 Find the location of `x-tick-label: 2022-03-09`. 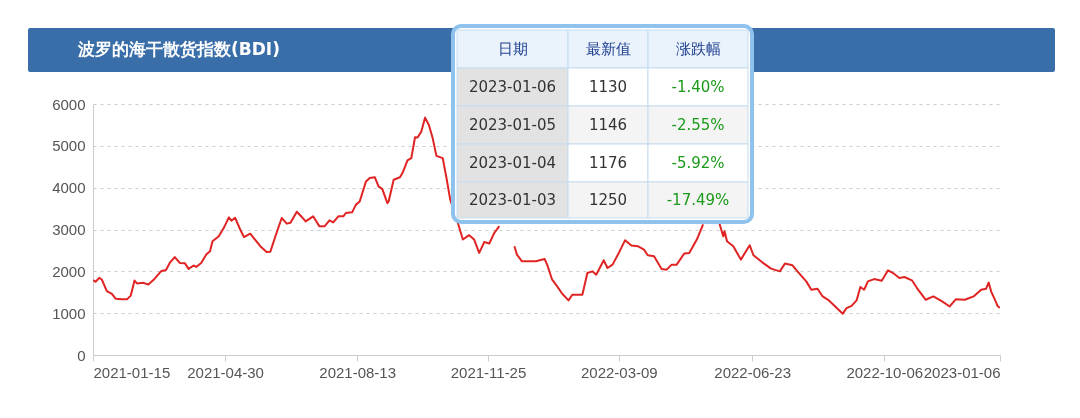

x-tick-label: 2022-03-09 is located at coordinates (619, 372).